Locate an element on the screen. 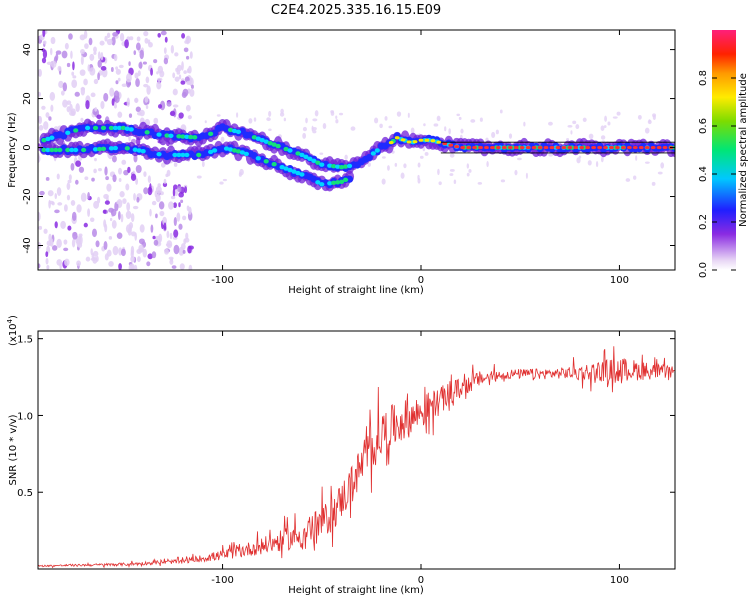  snr-x-tick-label: -100 is located at coordinates (222, 580).